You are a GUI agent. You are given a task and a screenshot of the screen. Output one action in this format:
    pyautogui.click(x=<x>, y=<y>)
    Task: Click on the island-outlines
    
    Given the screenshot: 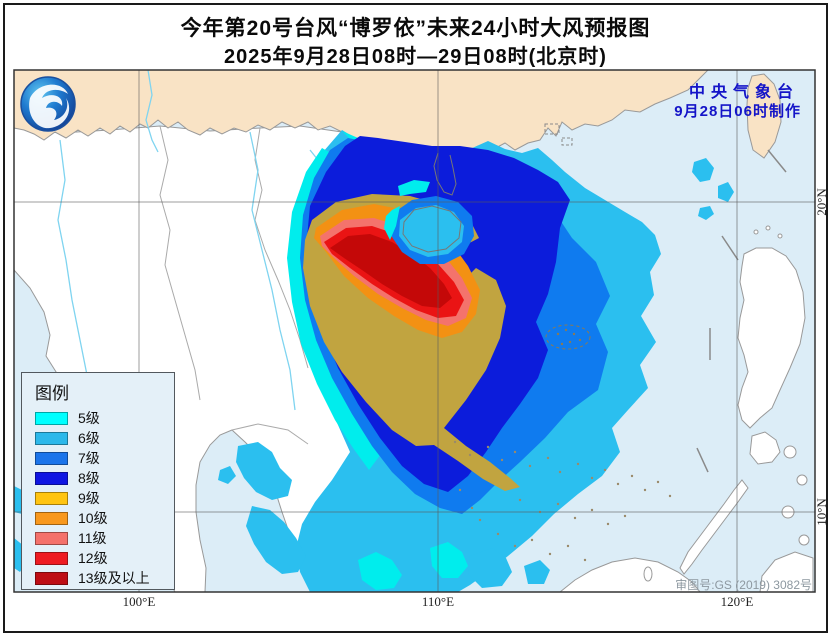 What is the action you would take?
    pyautogui.click(x=432, y=202)
    